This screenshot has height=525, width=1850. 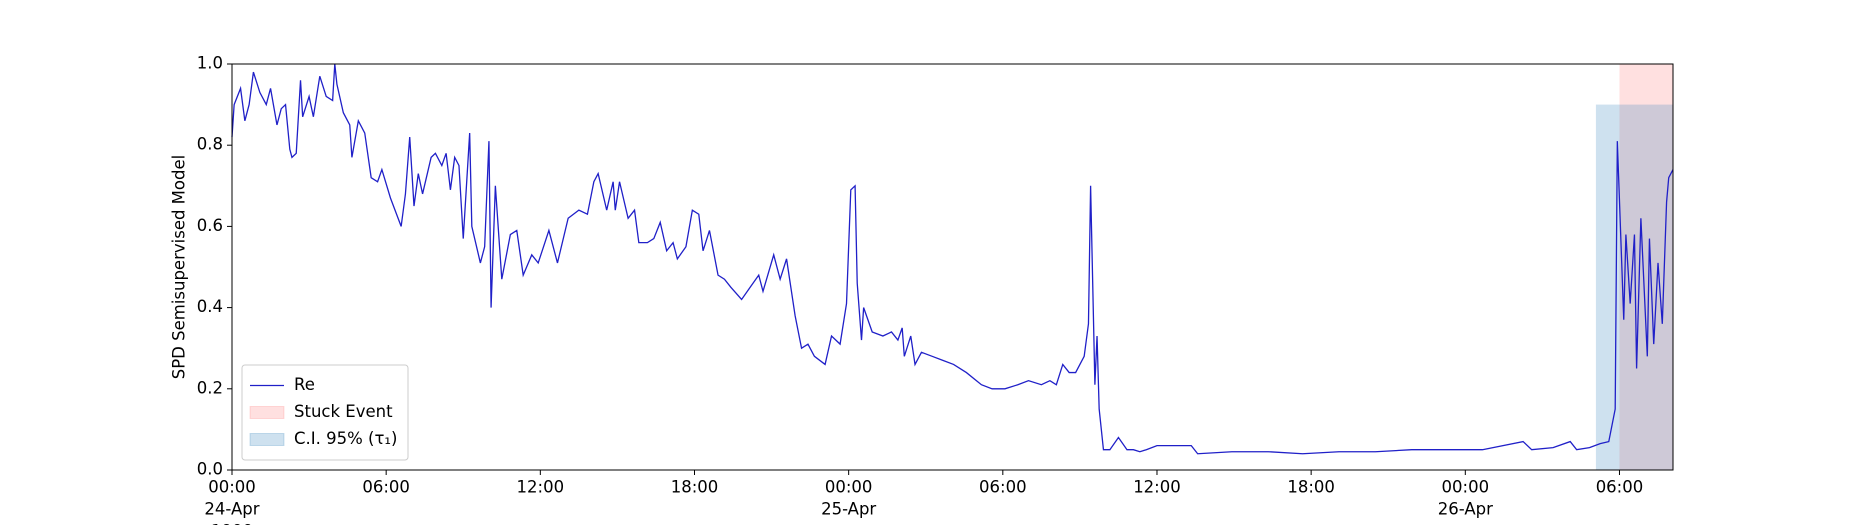 I want to click on y-tick-label: 0.6, so click(x=210, y=225).